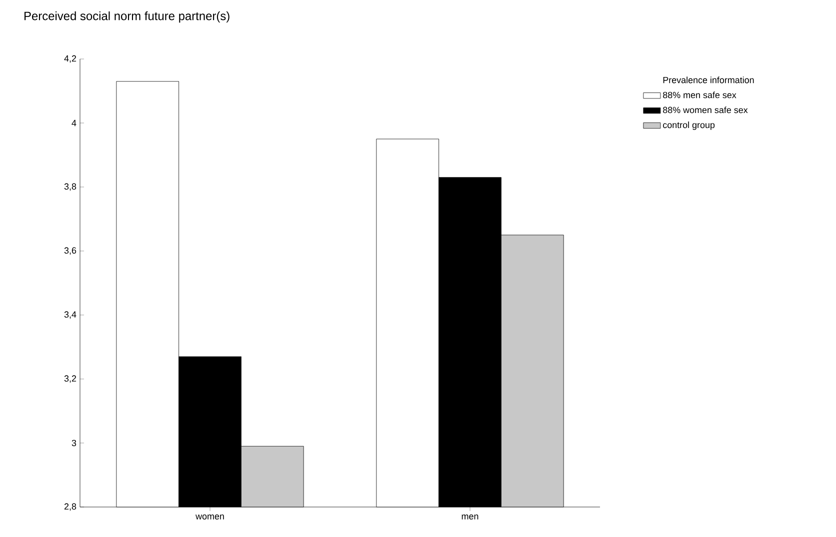 The width and height of the screenshot is (836, 537). Describe the element at coordinates (689, 126) in the screenshot. I see `legend-label: control group` at that location.